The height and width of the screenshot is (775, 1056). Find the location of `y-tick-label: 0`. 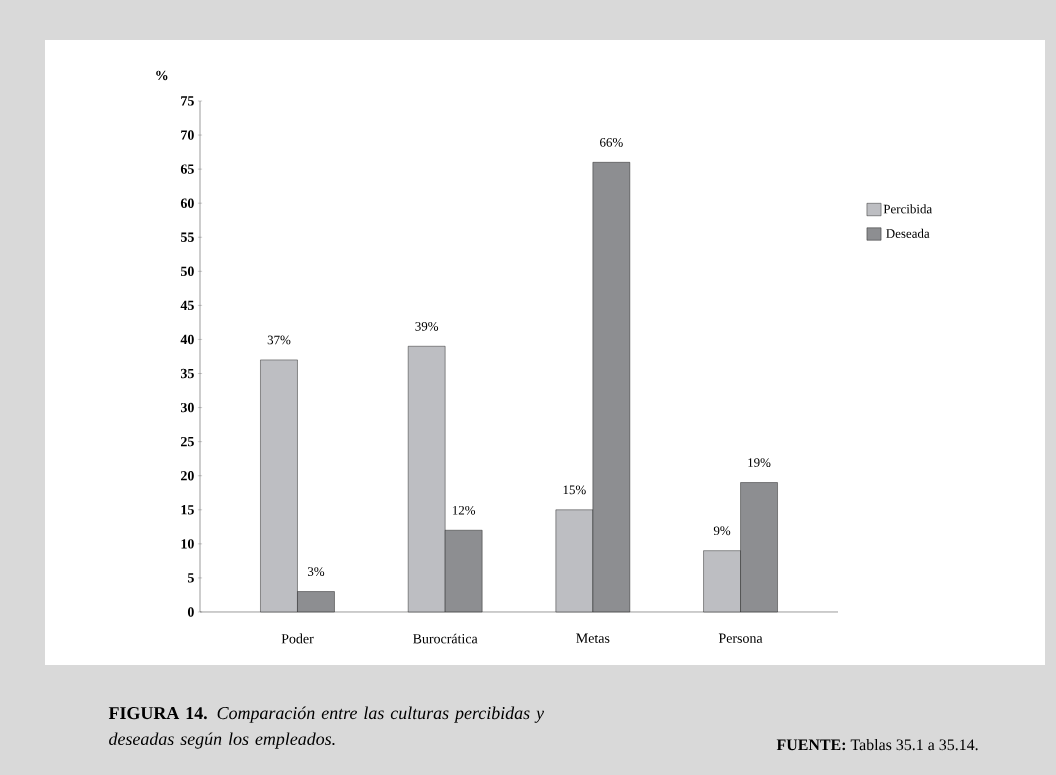

y-tick-label: 0 is located at coordinates (190, 612).